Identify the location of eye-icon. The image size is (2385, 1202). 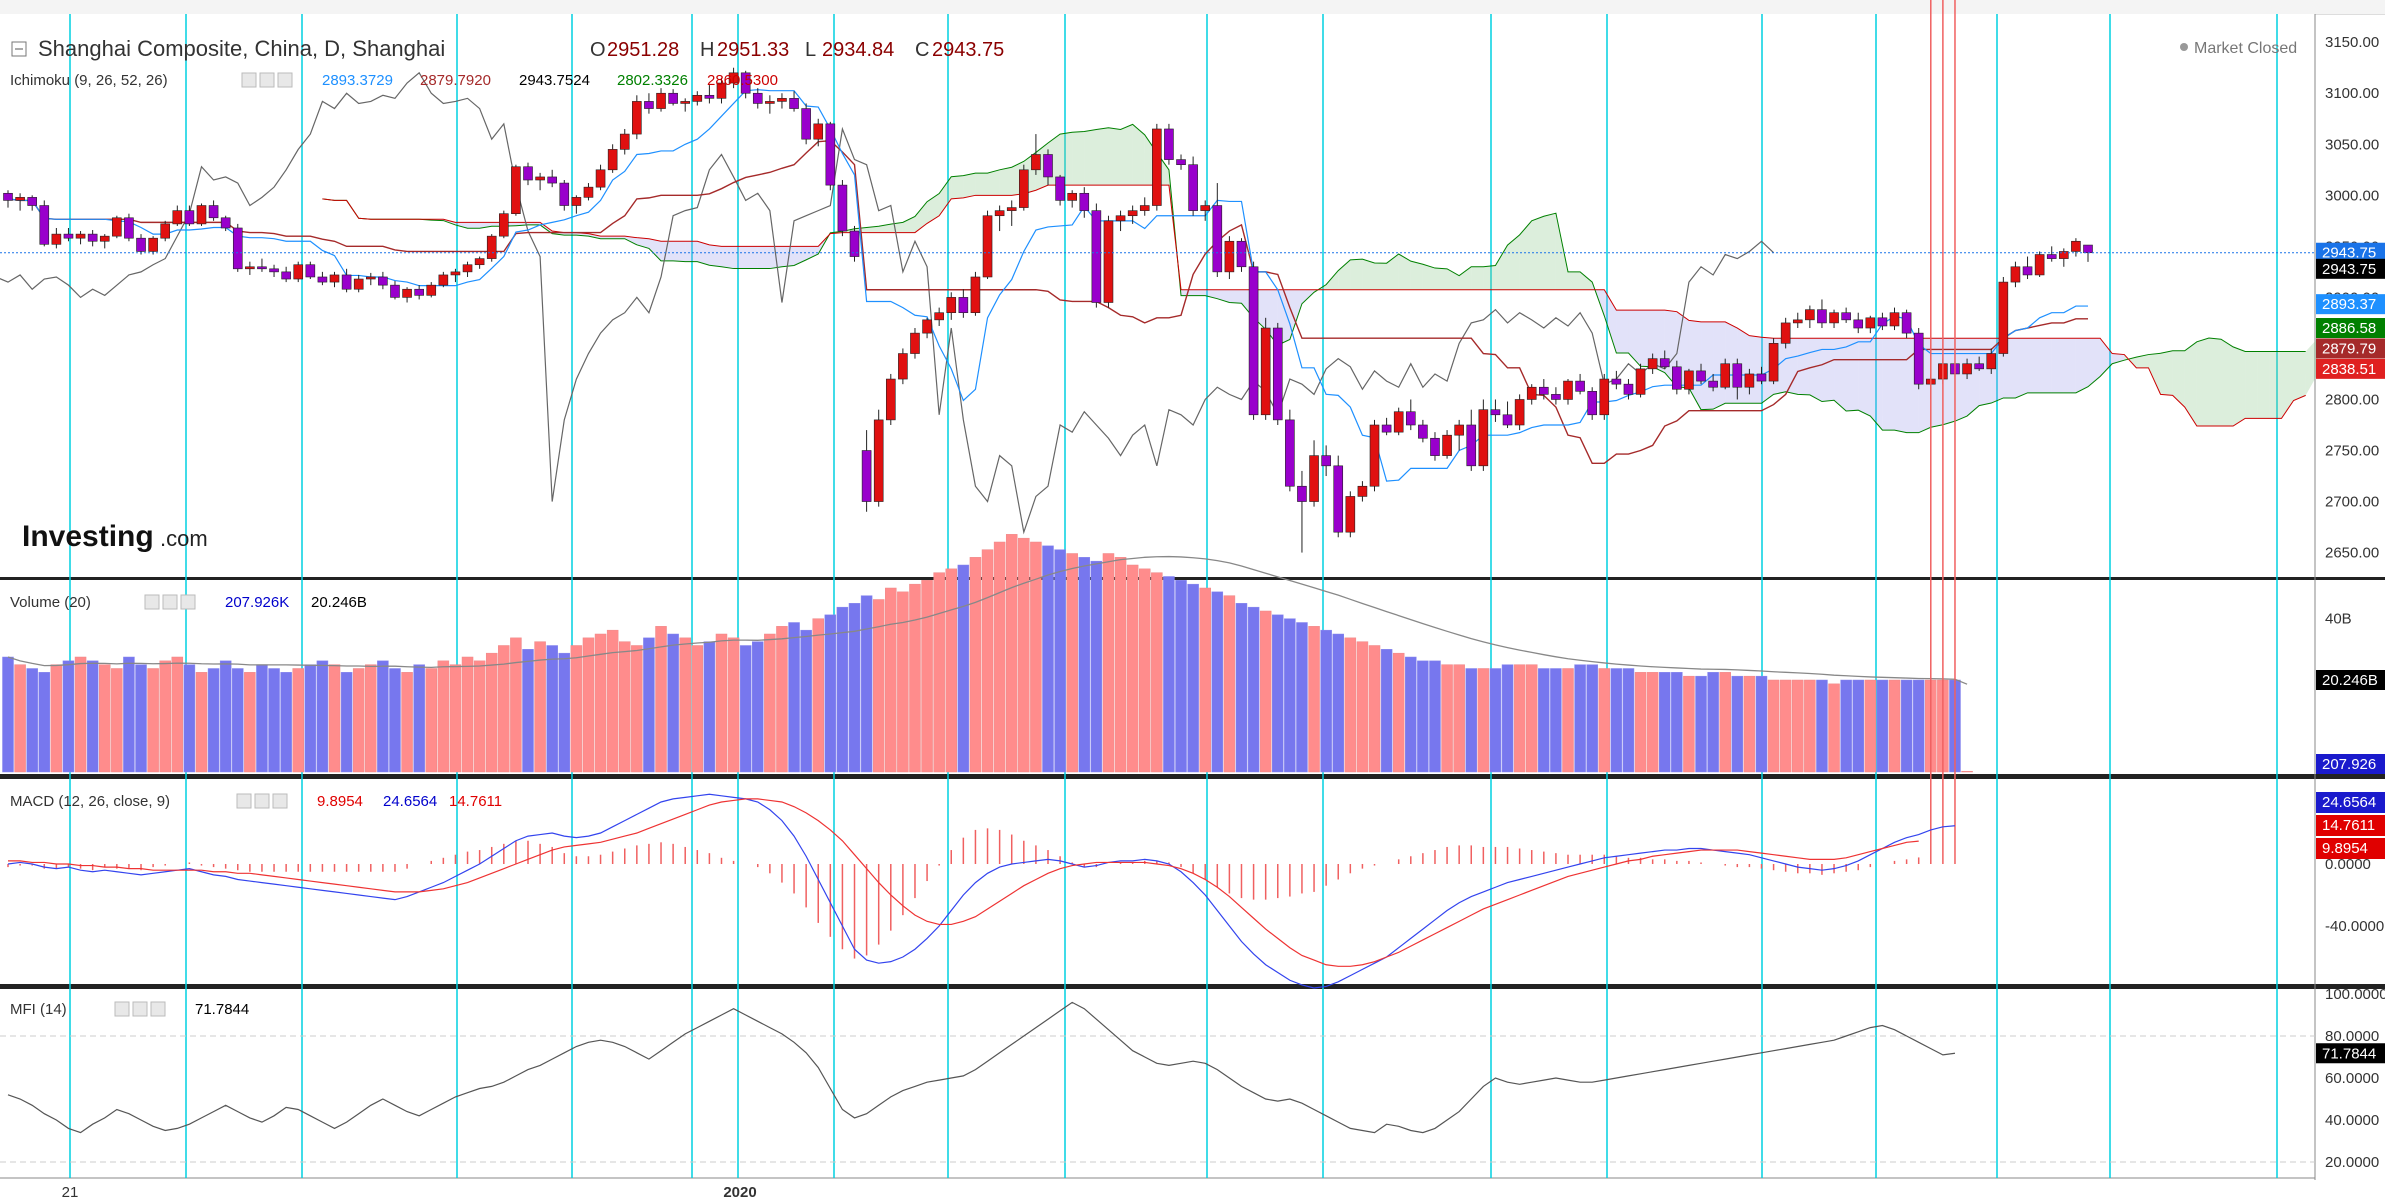
(122, 1009).